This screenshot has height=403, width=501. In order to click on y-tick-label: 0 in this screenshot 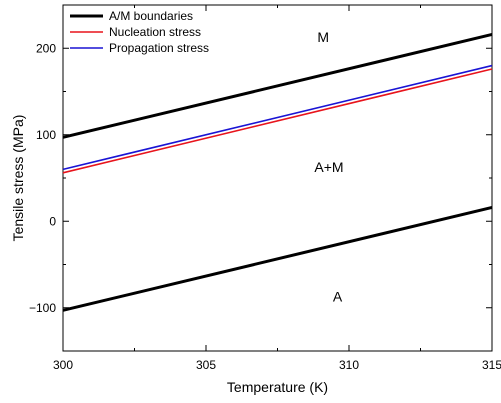, I will do `click(52, 221)`.